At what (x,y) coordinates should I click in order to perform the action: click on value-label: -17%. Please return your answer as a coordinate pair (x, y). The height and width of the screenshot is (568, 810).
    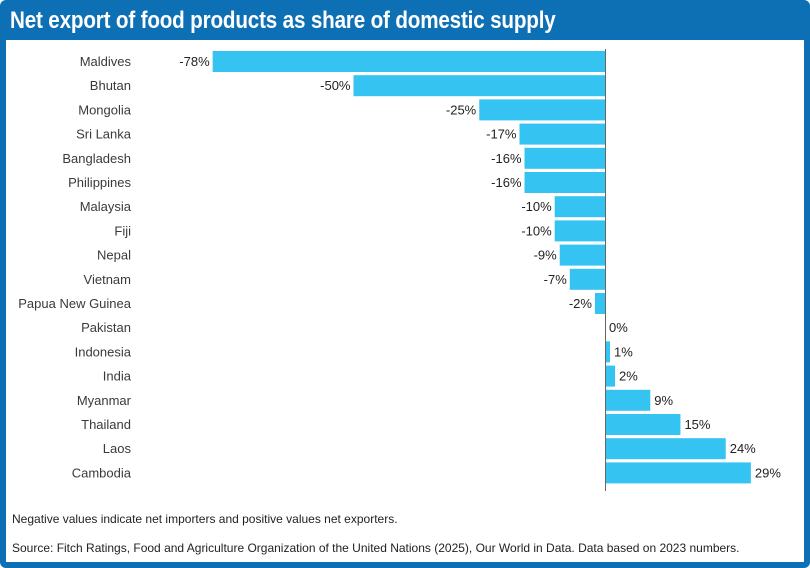
    Looking at the image, I should click on (501, 134).